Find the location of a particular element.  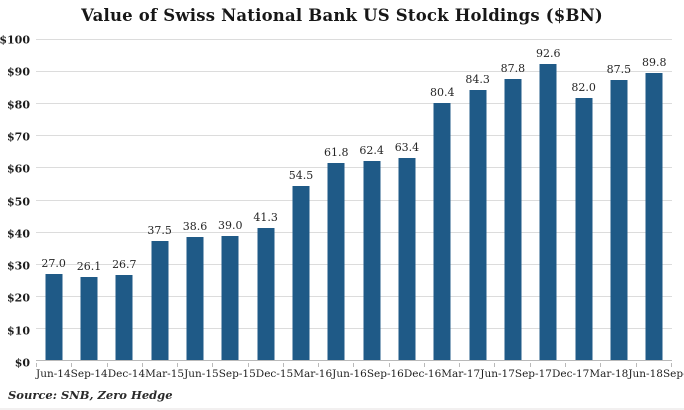

x-tick-label: Mar-17 is located at coordinates (461, 374).